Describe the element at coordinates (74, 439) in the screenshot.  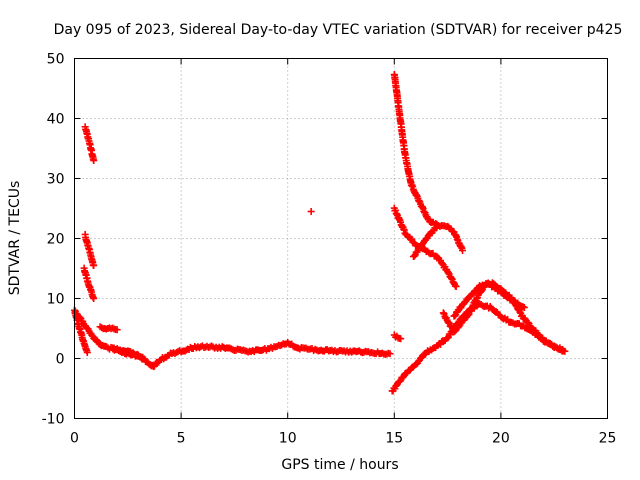
I see `x-tick-label: 0` at that location.